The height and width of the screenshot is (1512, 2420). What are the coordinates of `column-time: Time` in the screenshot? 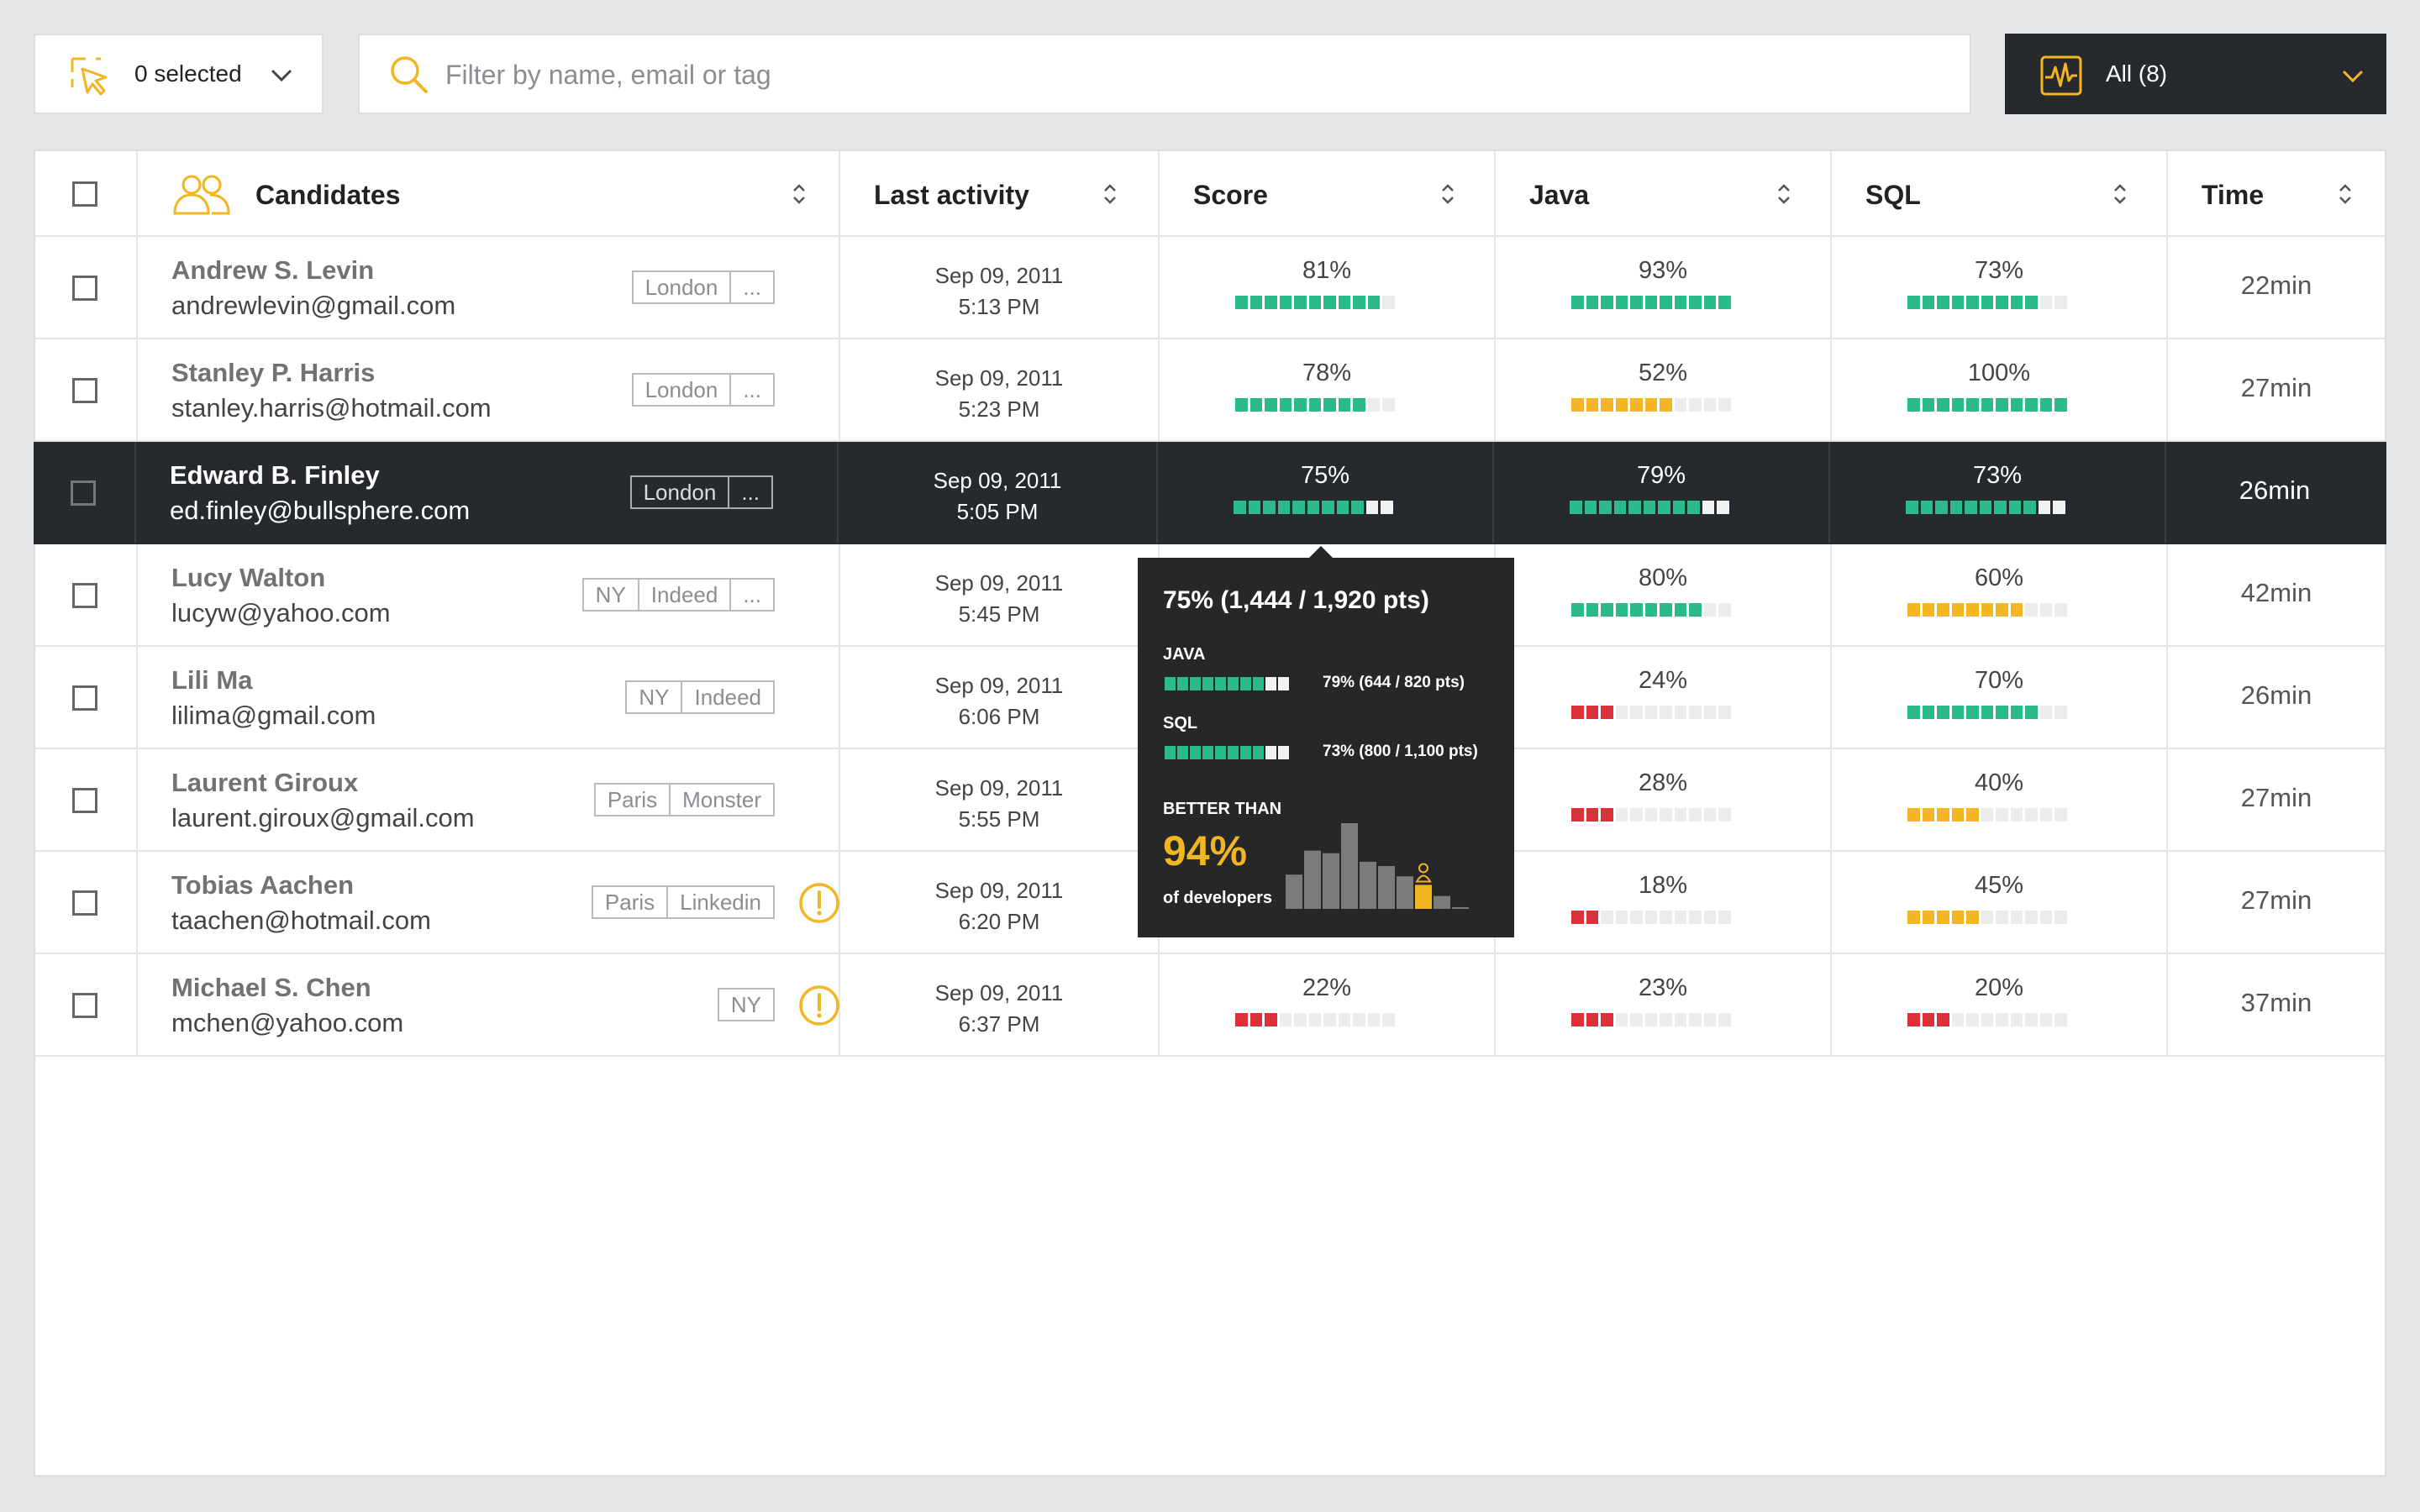 It's located at (2276, 193).